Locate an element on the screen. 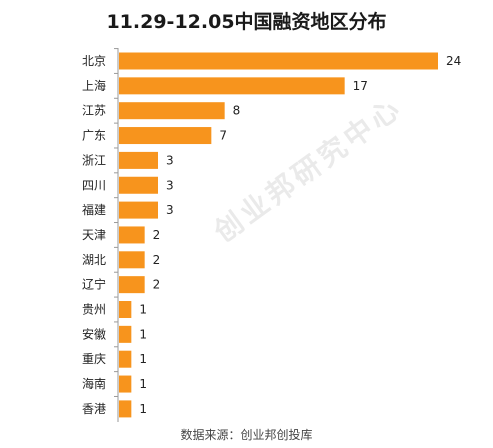 Image resolution: width=493 pixels, height=448 pixels. bar-安徽 is located at coordinates (125, 334).